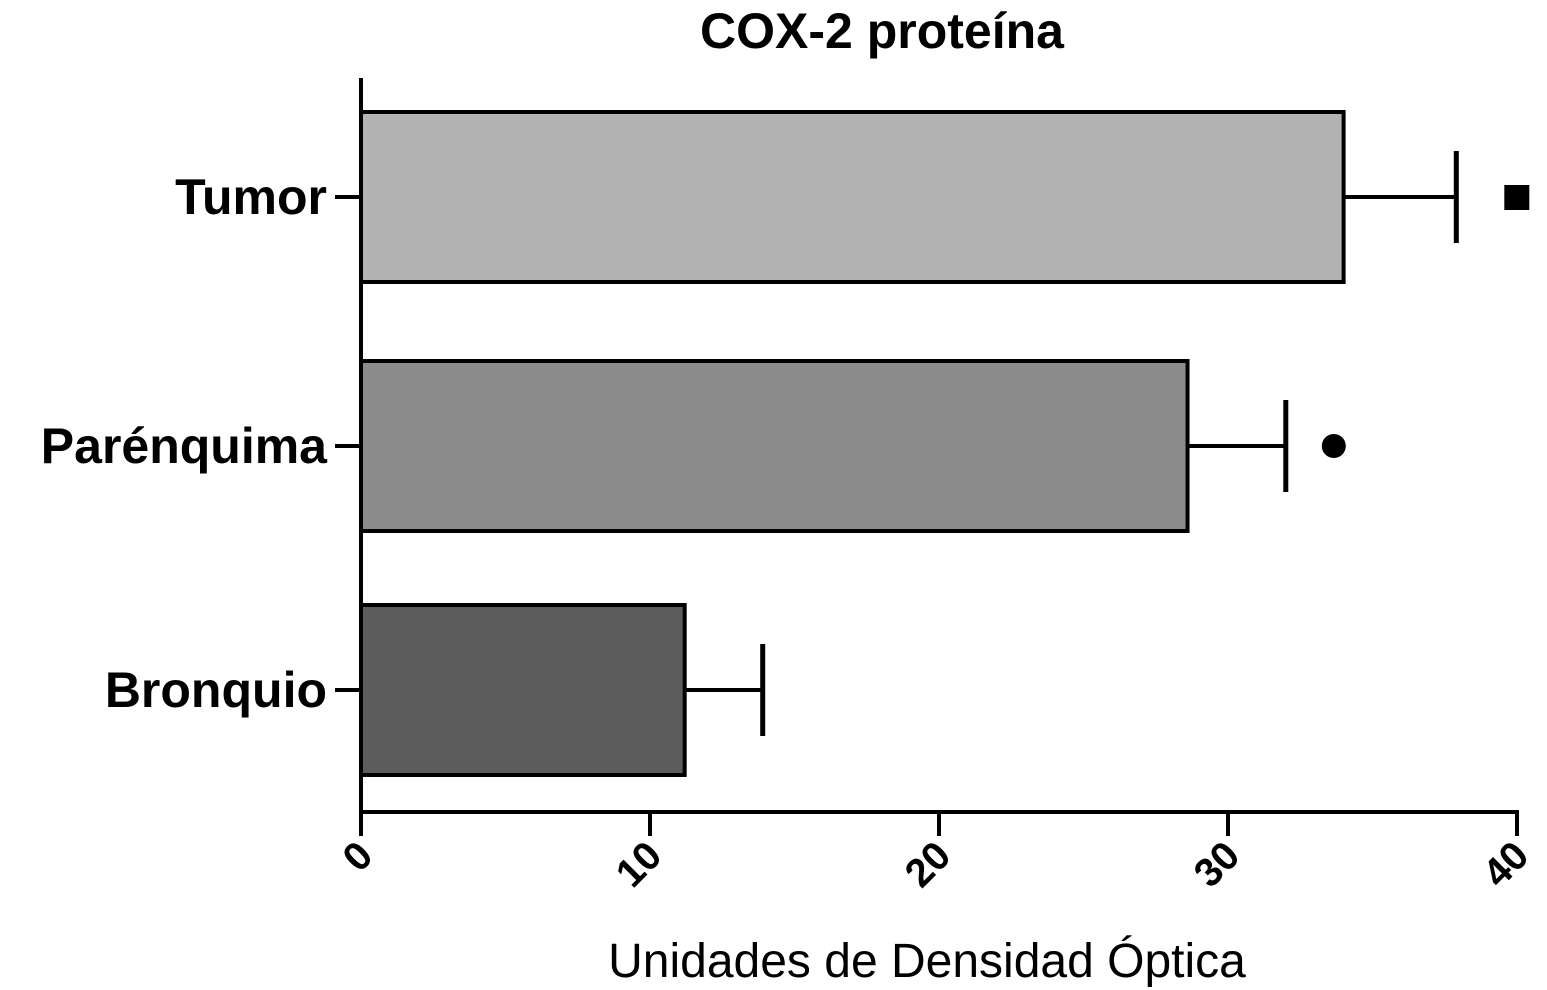 This screenshot has width=1547, height=990. I want to click on significance-marker-square, so click(1517, 197).